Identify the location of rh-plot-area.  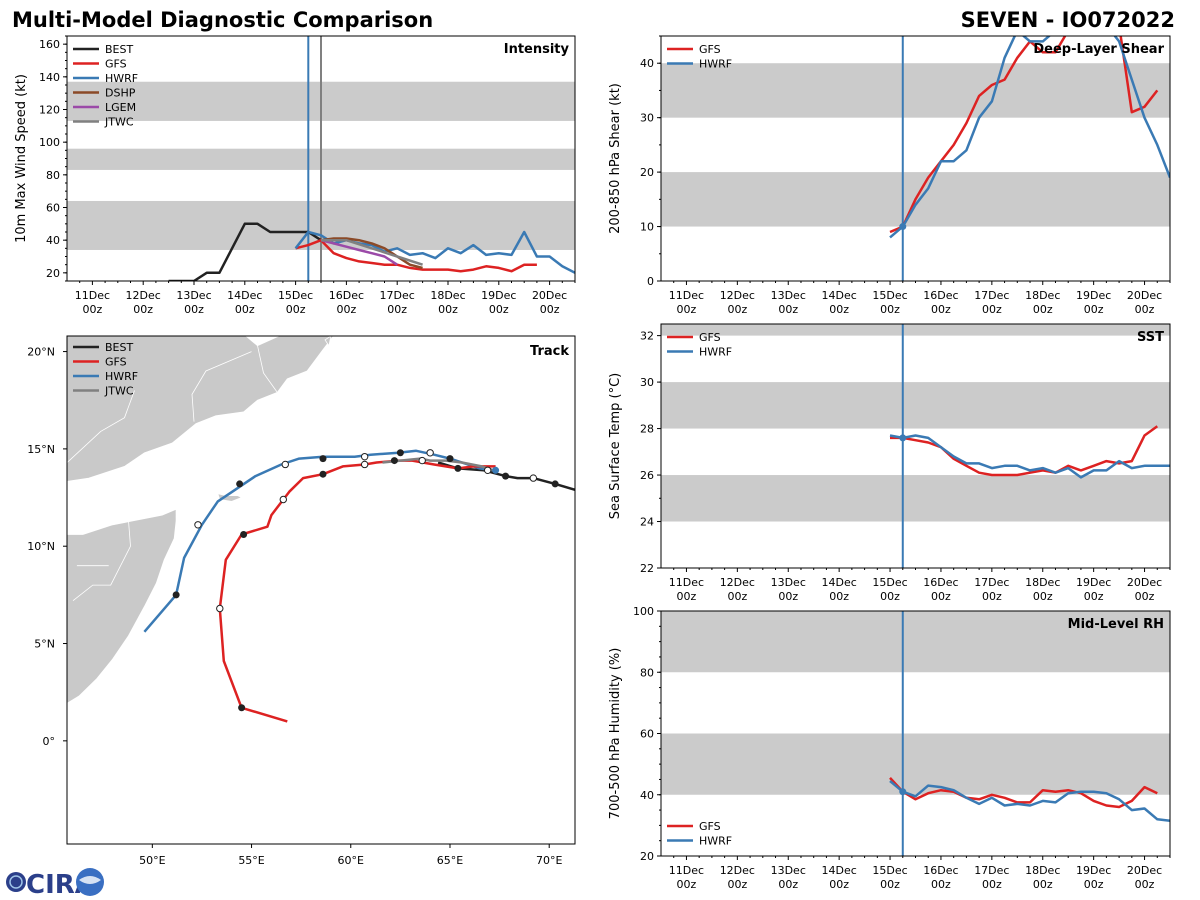
(1029, 733).